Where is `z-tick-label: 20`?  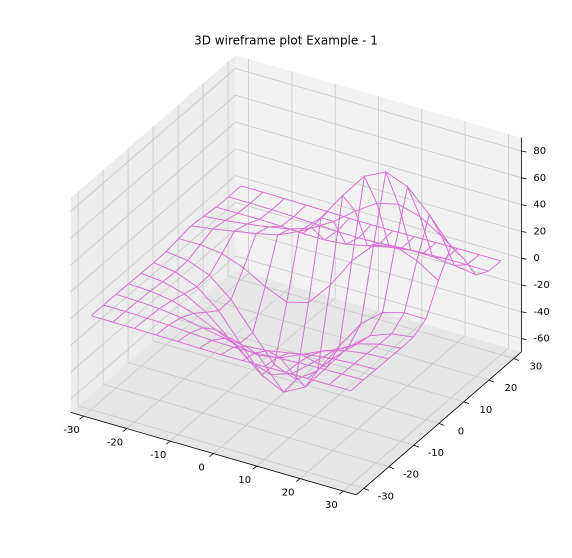 z-tick-label: 20 is located at coordinates (539, 231).